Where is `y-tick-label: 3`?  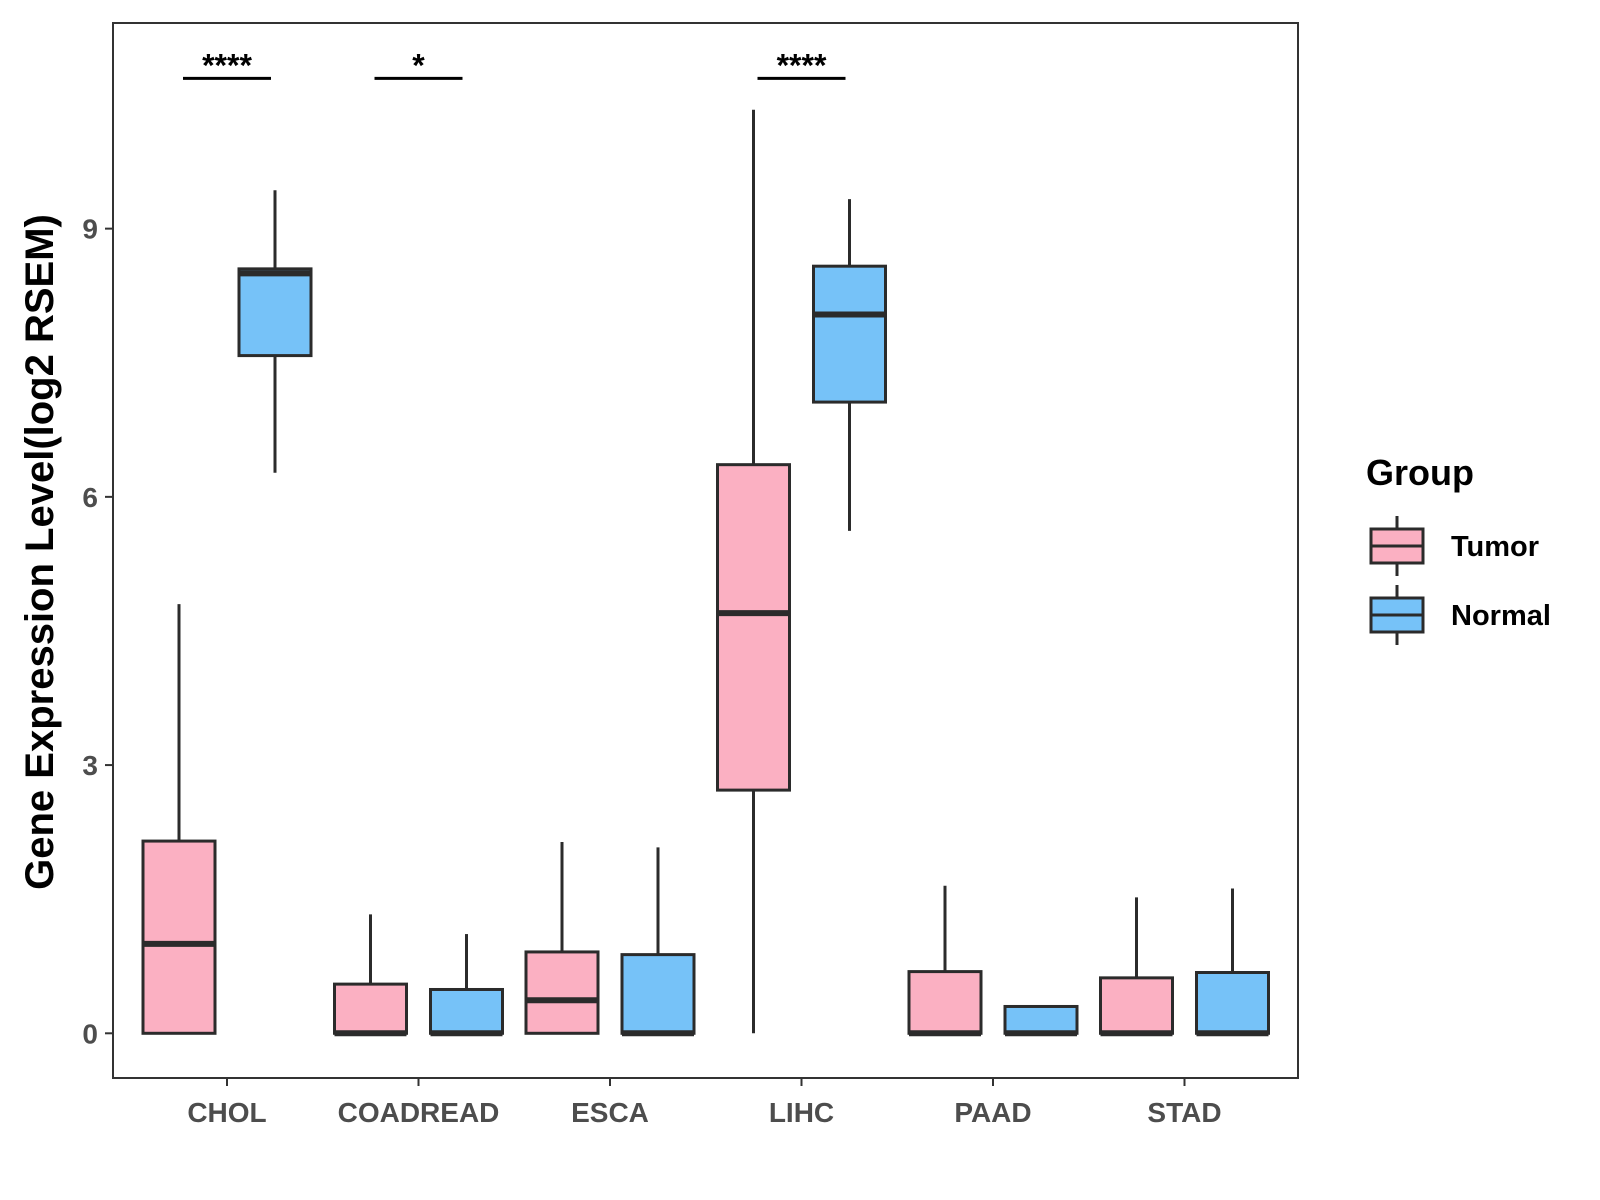 y-tick-label: 3 is located at coordinates (90, 765).